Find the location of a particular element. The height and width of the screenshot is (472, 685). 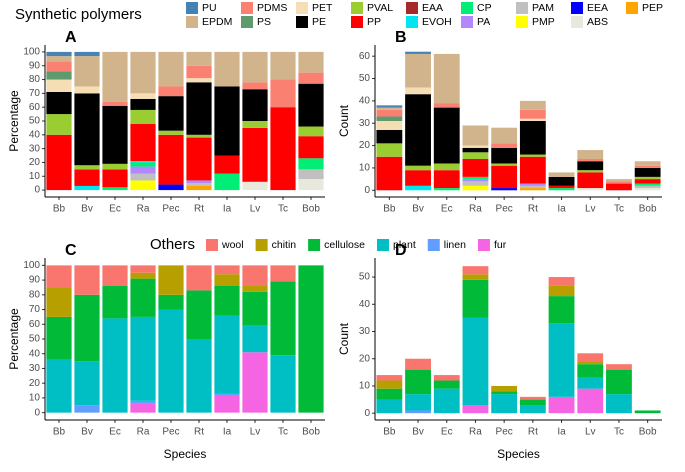

legend-label: PU is located at coordinates (209, 8).